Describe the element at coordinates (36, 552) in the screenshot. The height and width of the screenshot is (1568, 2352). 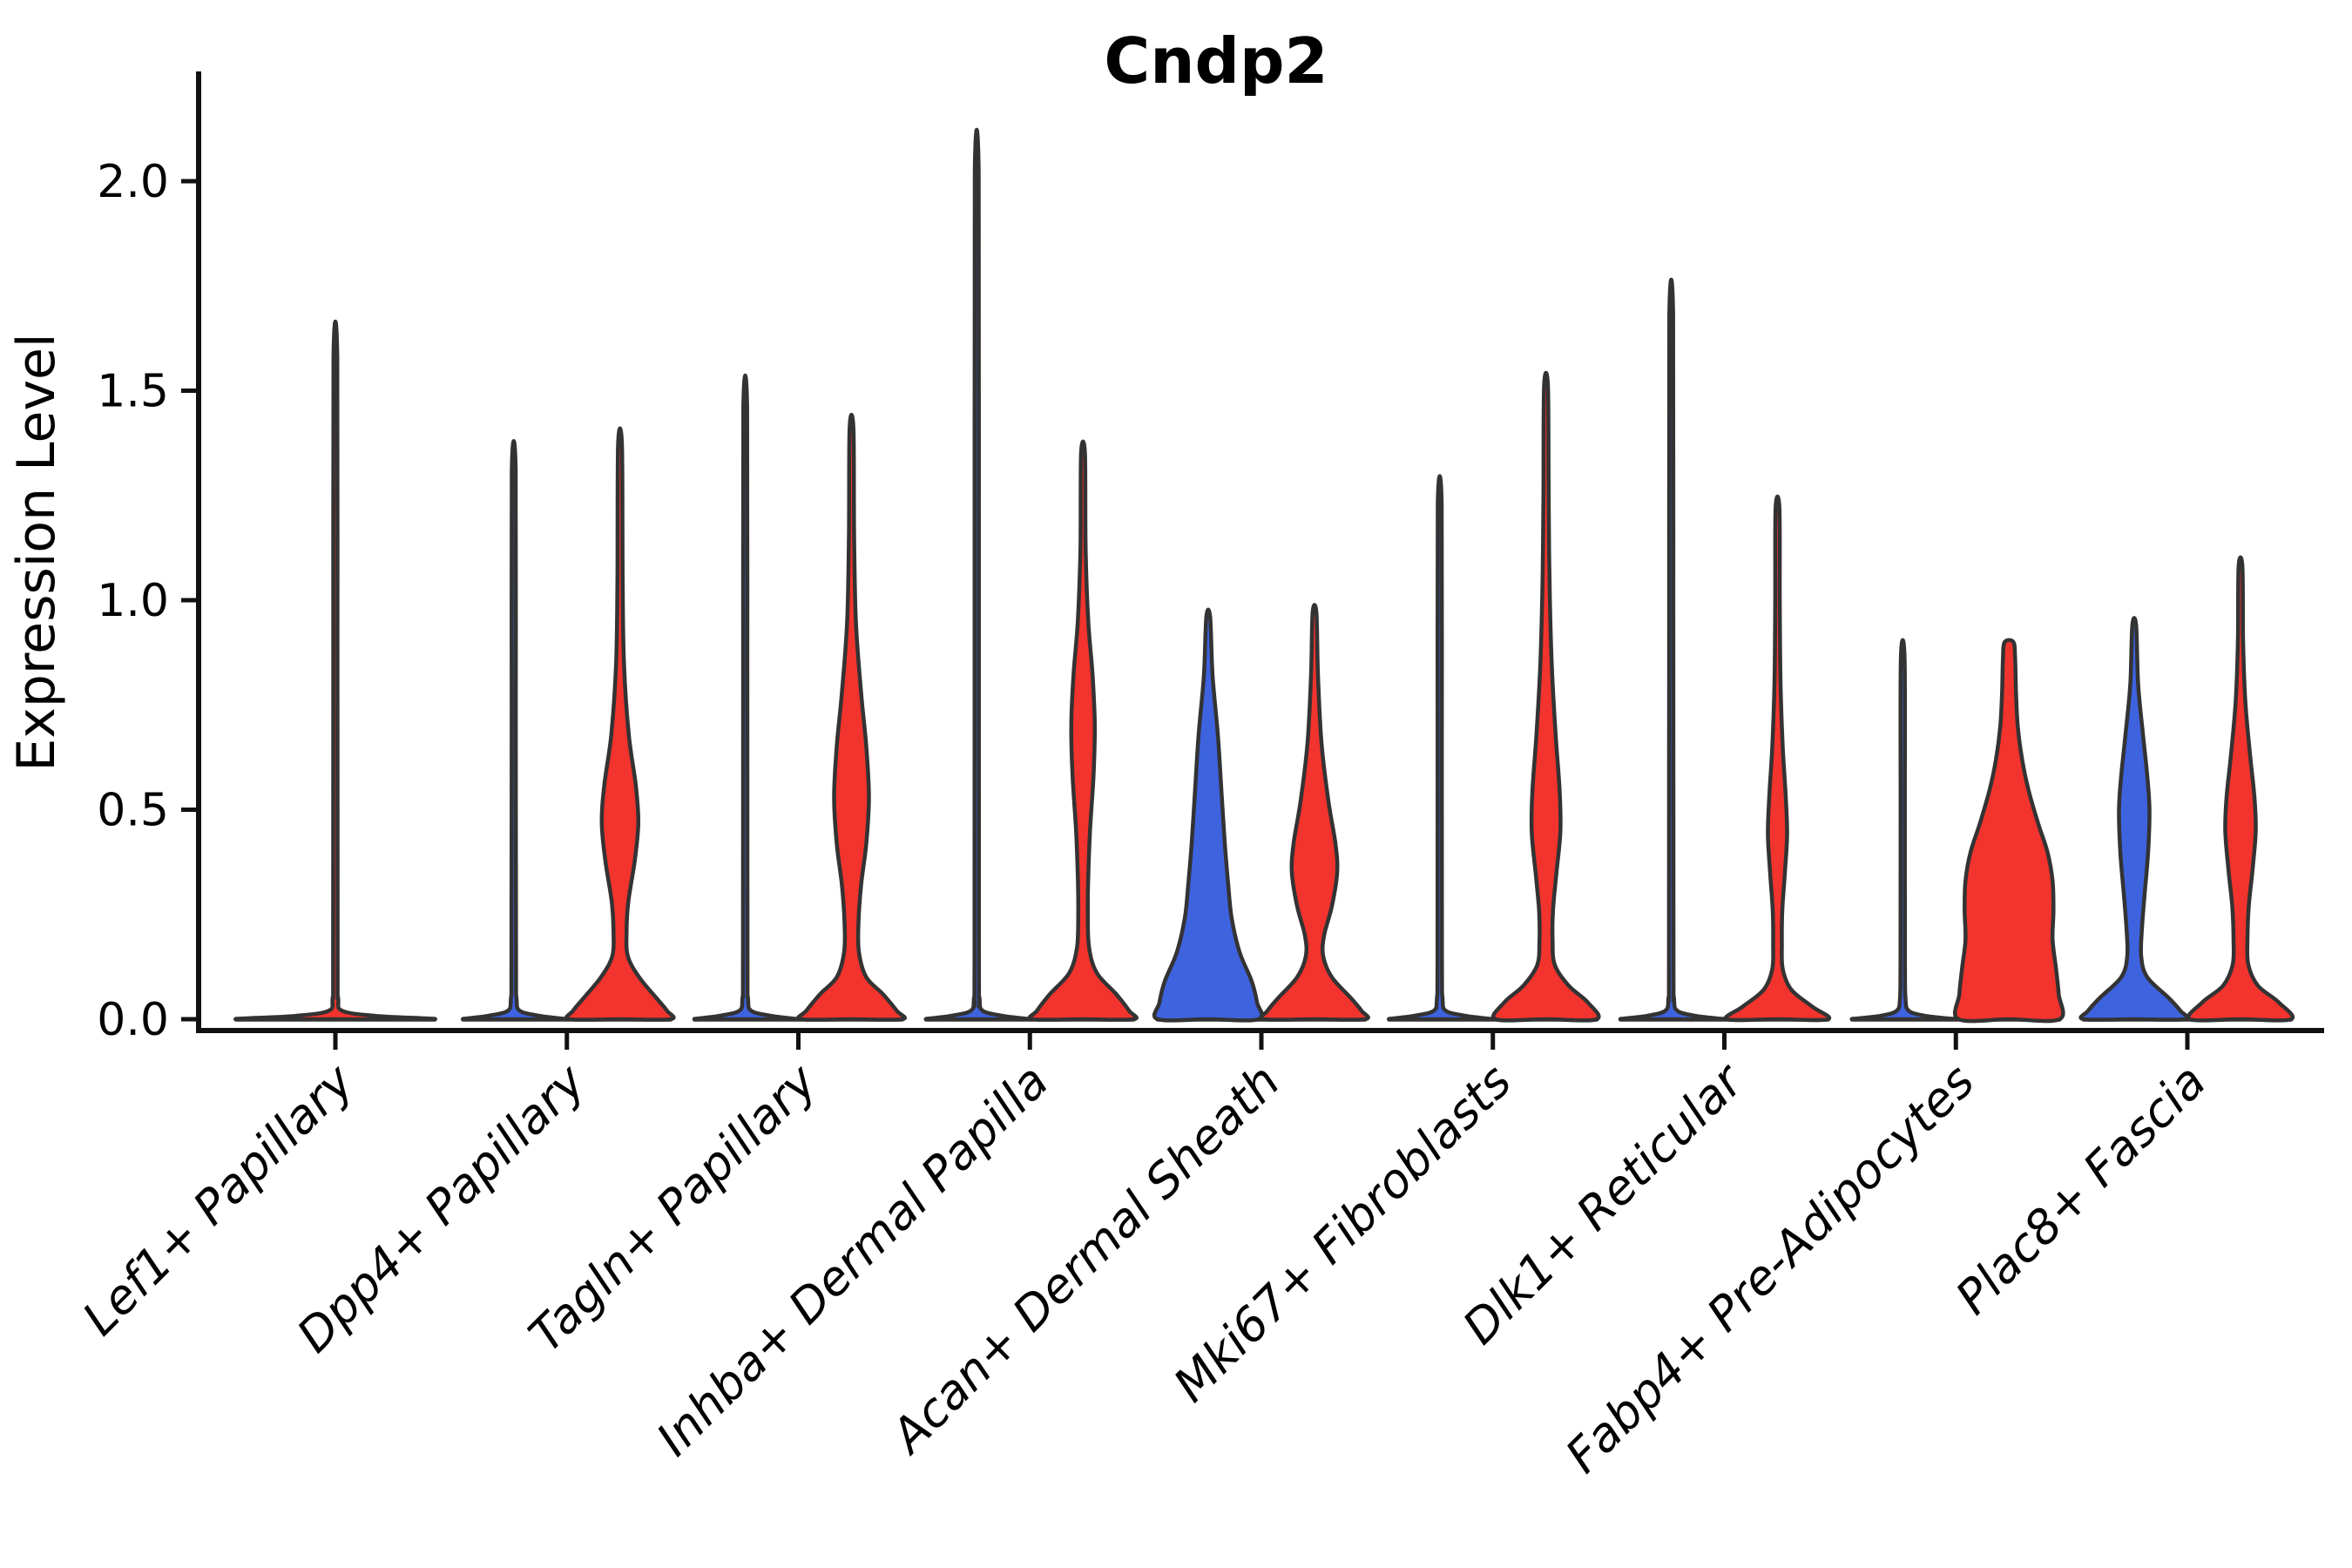
I see `y-axis-label: Expression Level` at that location.